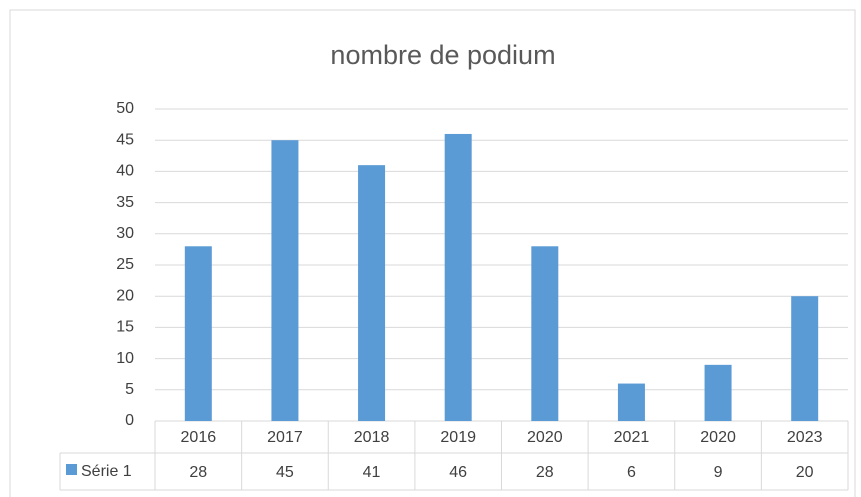 This screenshot has width=861, height=497. Describe the element at coordinates (285, 437) in the screenshot. I see `x-tick-label: 2017` at that location.